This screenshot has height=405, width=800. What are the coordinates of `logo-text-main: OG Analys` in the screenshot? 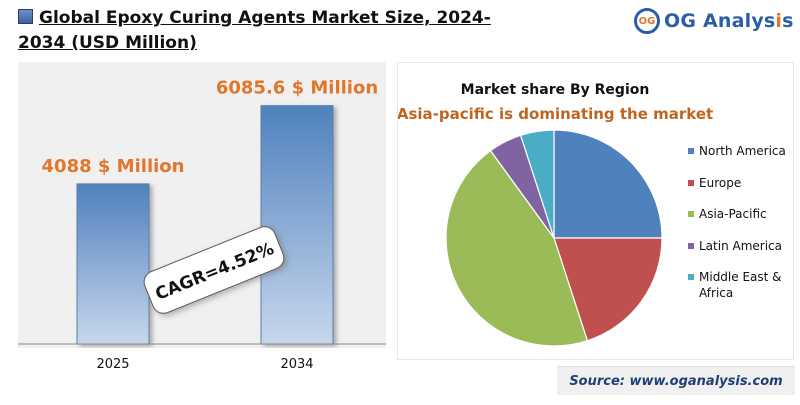 It's located at (720, 21).